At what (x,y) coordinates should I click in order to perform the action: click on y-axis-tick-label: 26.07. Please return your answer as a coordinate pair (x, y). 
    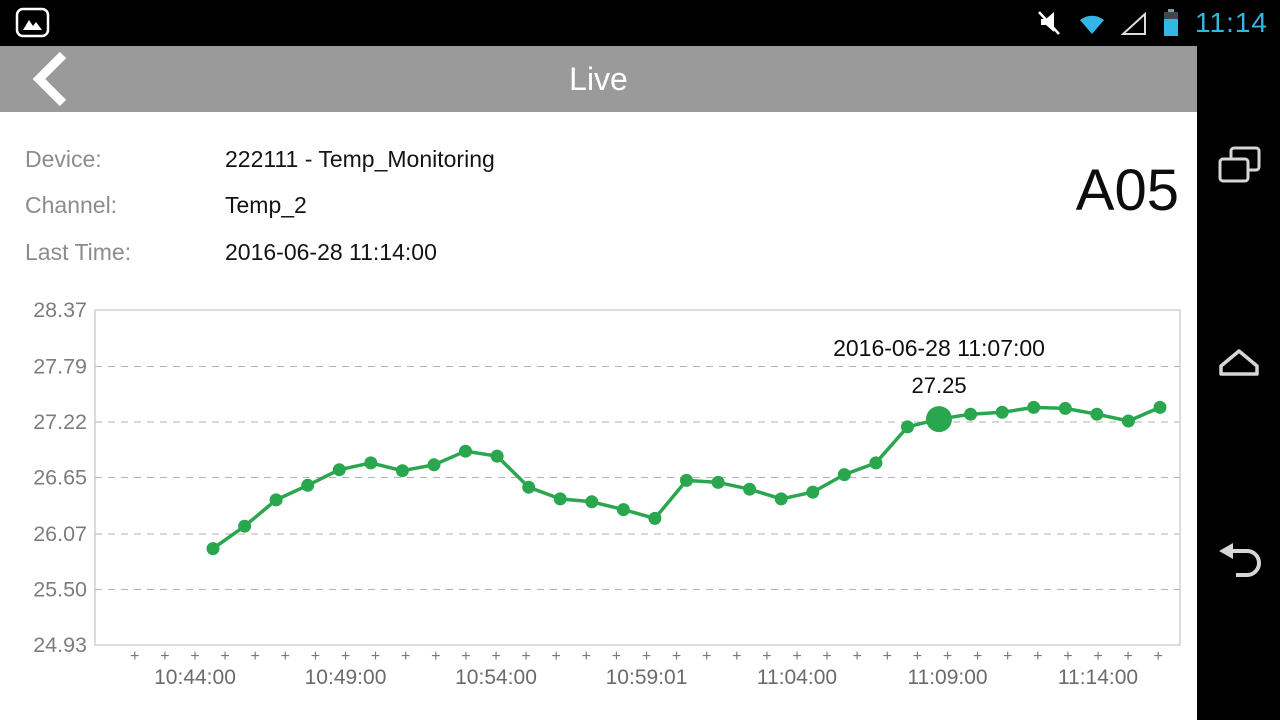
    Looking at the image, I should click on (60, 534).